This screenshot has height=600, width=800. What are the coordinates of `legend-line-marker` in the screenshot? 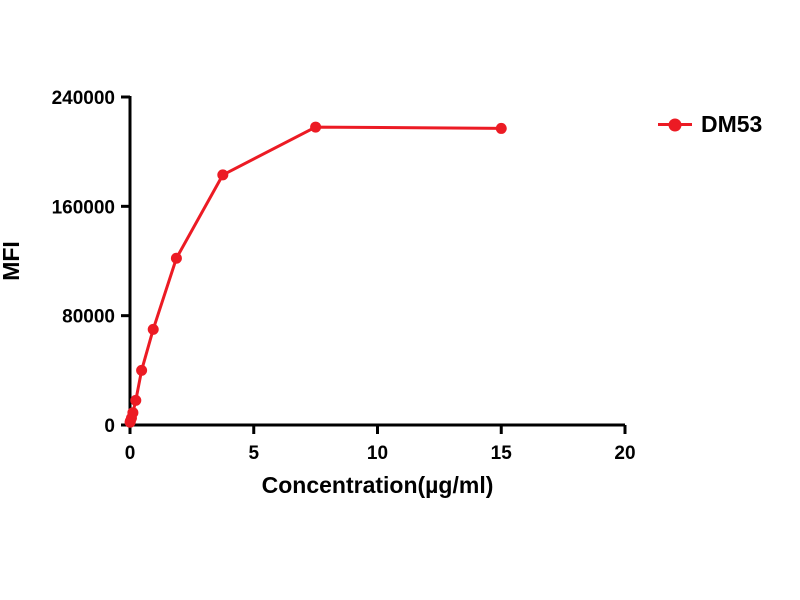 It's located at (675, 124).